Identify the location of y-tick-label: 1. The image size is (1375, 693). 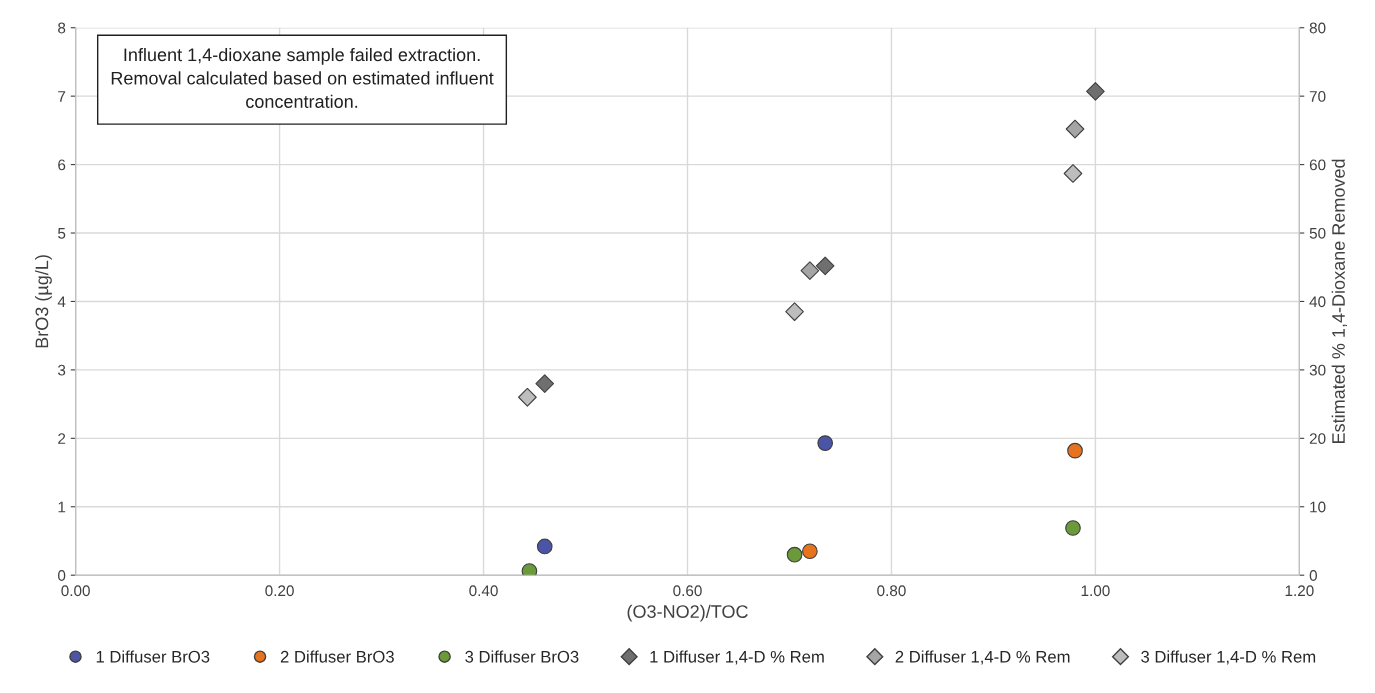
(62, 507).